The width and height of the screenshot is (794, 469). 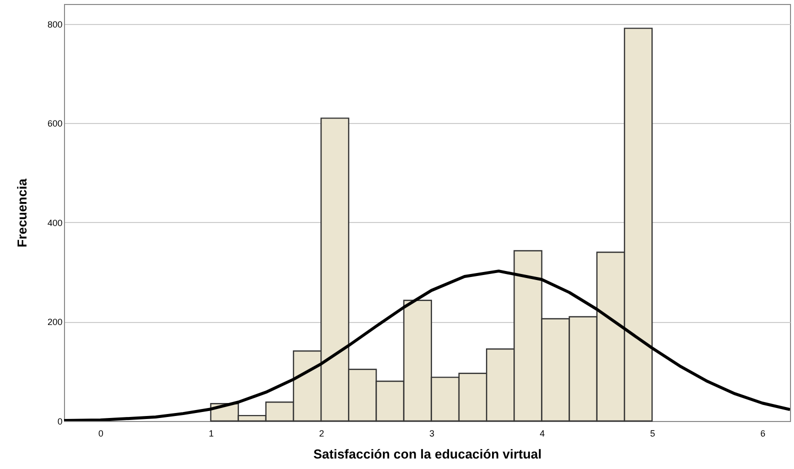 I want to click on x-tick-label: 4, so click(x=542, y=433).